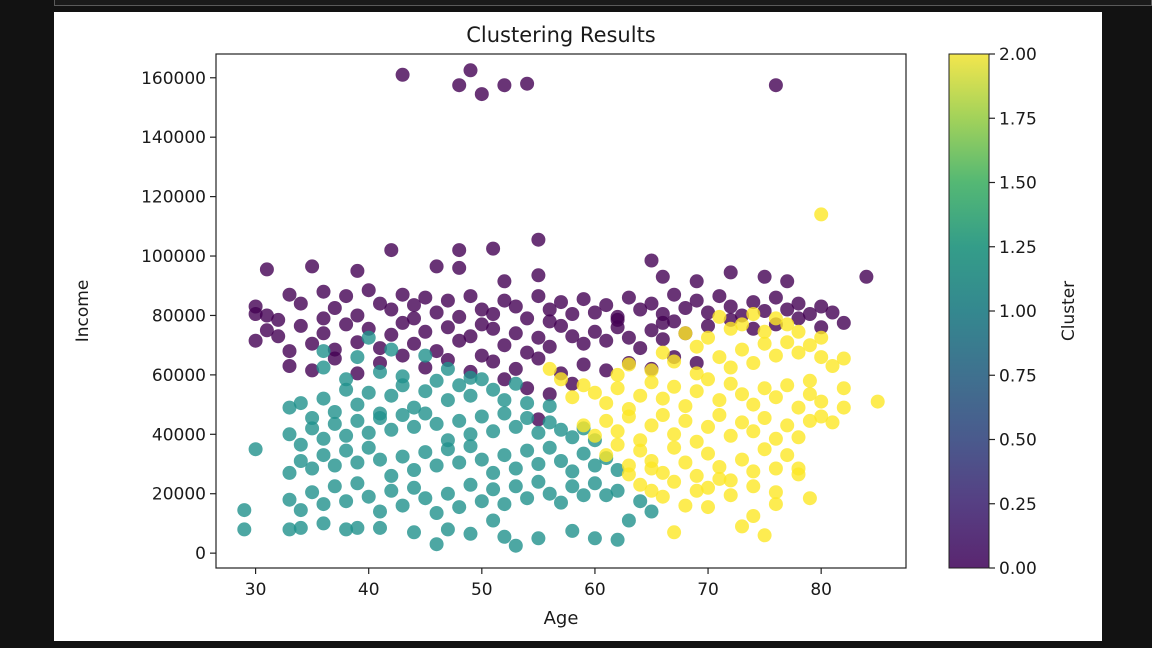 The image size is (1152, 648). Describe the element at coordinates (173, 138) in the screenshot. I see `y-tick-label: 140000` at that location.